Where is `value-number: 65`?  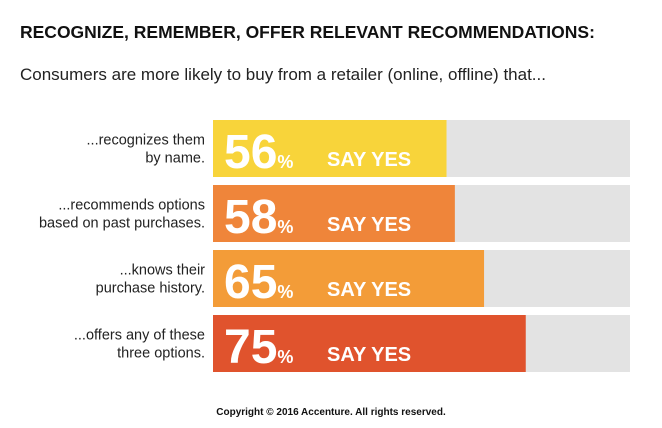 value-number: 65 is located at coordinates (250, 282).